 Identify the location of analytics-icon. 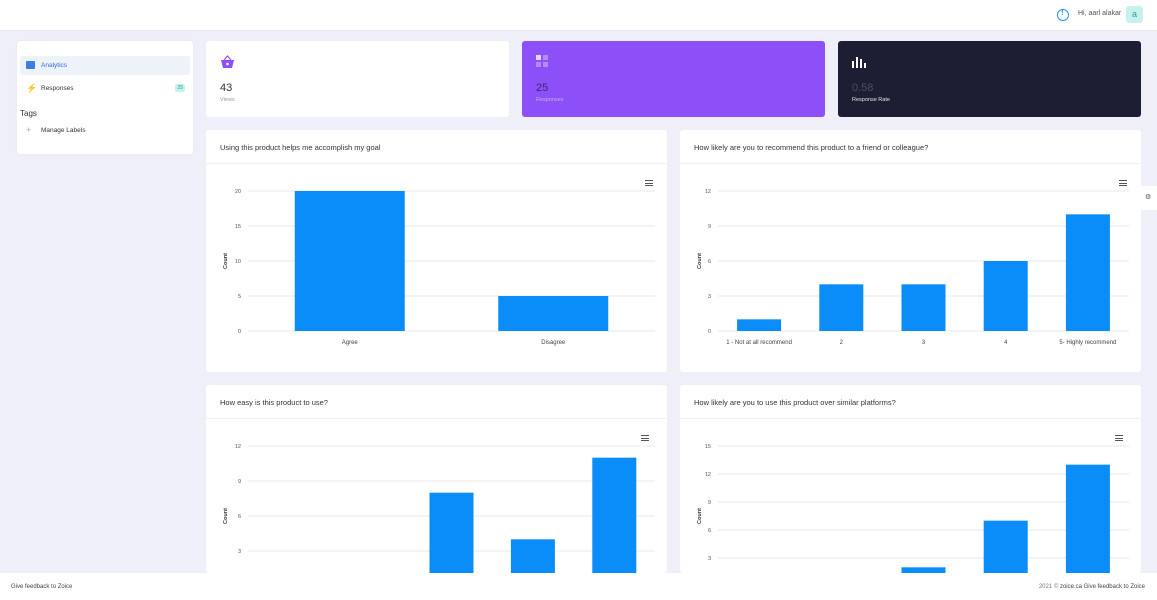
(30, 65).